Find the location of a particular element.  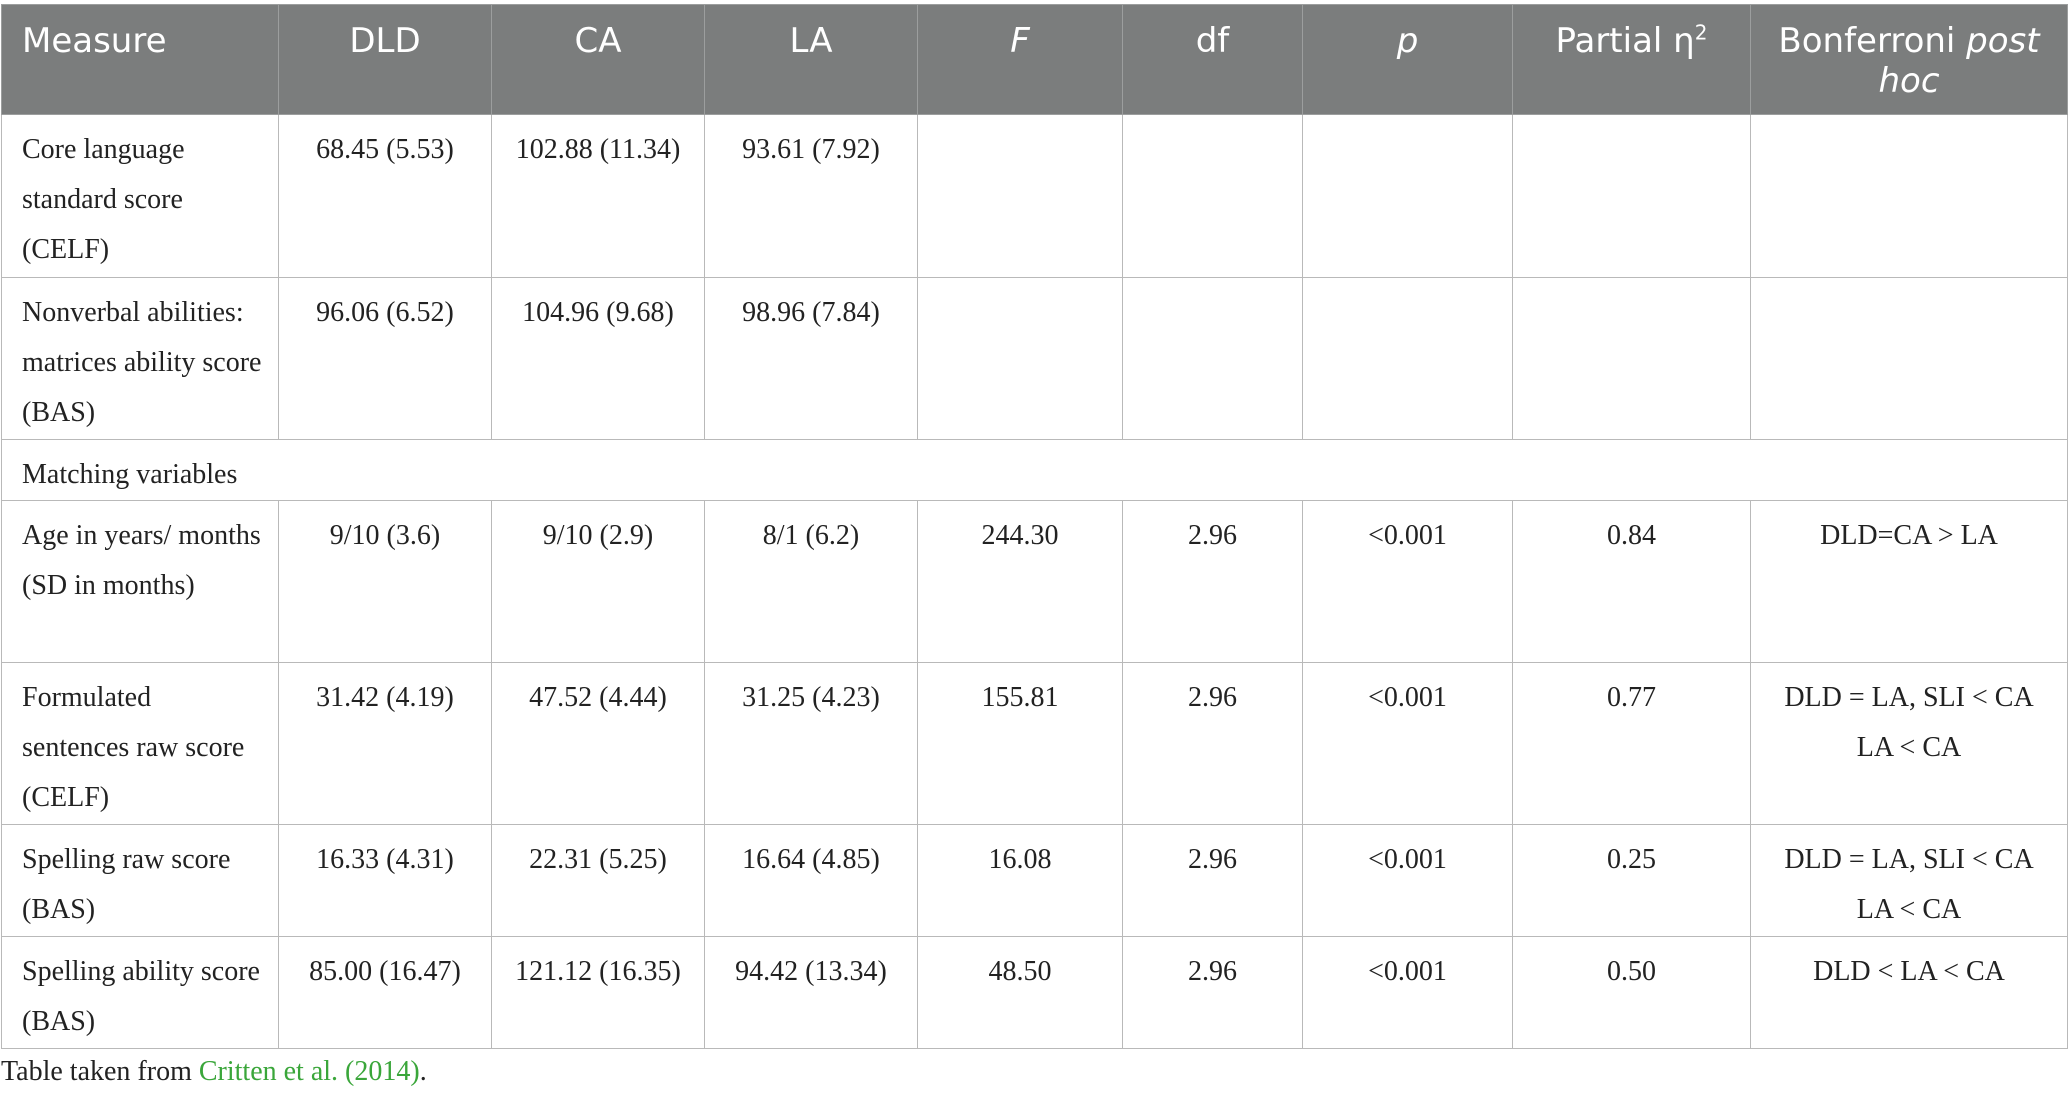

dld-cell: 68.45 (5.53) is located at coordinates (385, 196).